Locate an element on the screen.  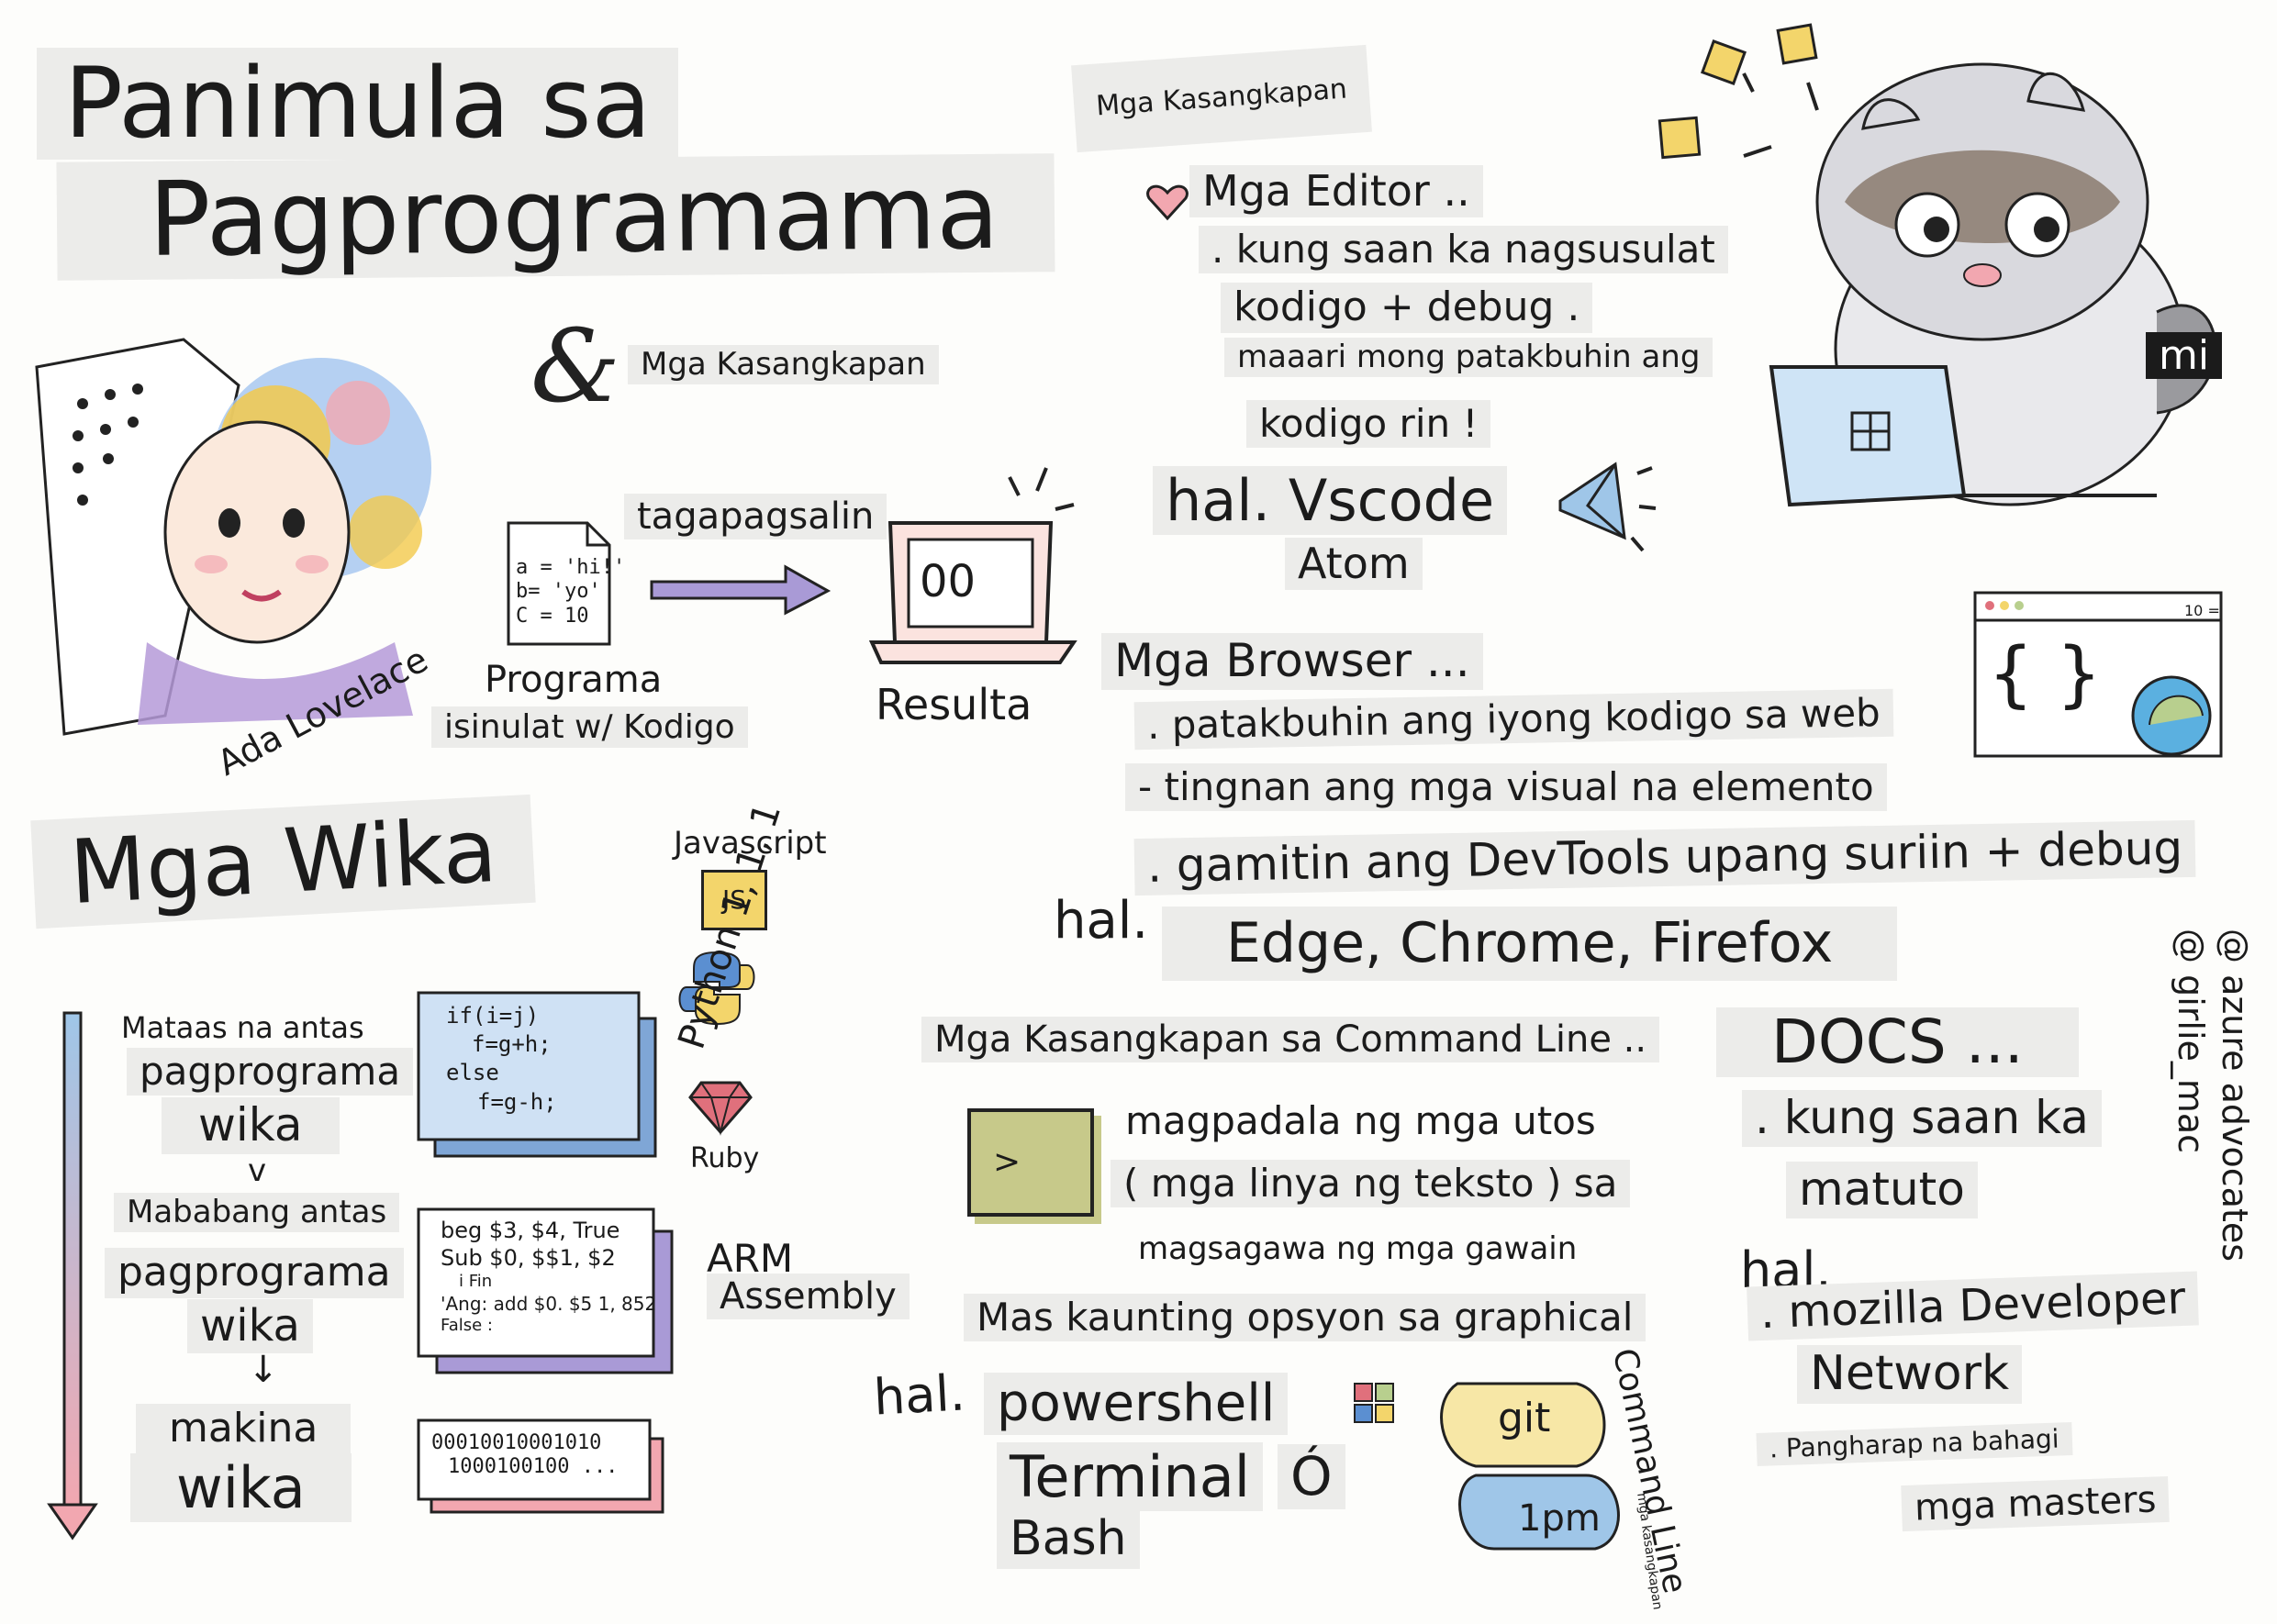
code-line: 00010010001010 is located at coordinates (517, 1442).